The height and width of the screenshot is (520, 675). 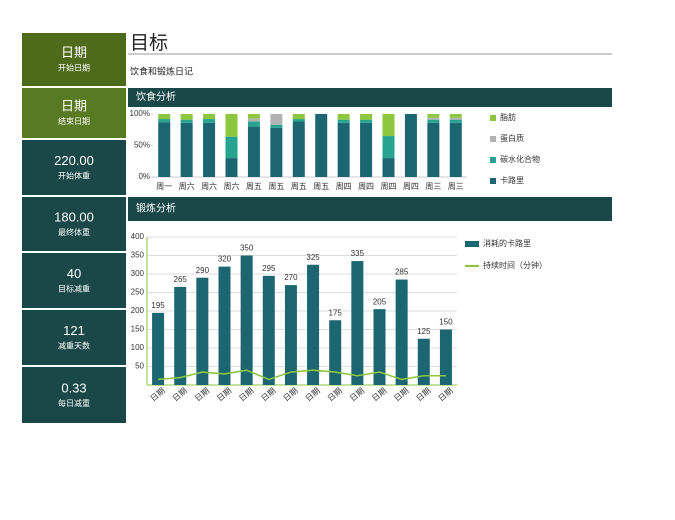 What do you see at coordinates (74, 232) in the screenshot?
I see `sidebar-label: 最终体重` at bounding box center [74, 232].